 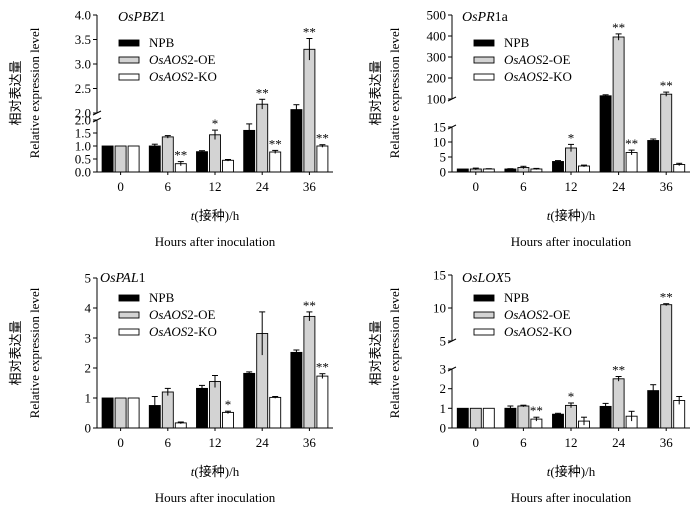 I want to click on bar-npb-6h, so click(x=510, y=418).